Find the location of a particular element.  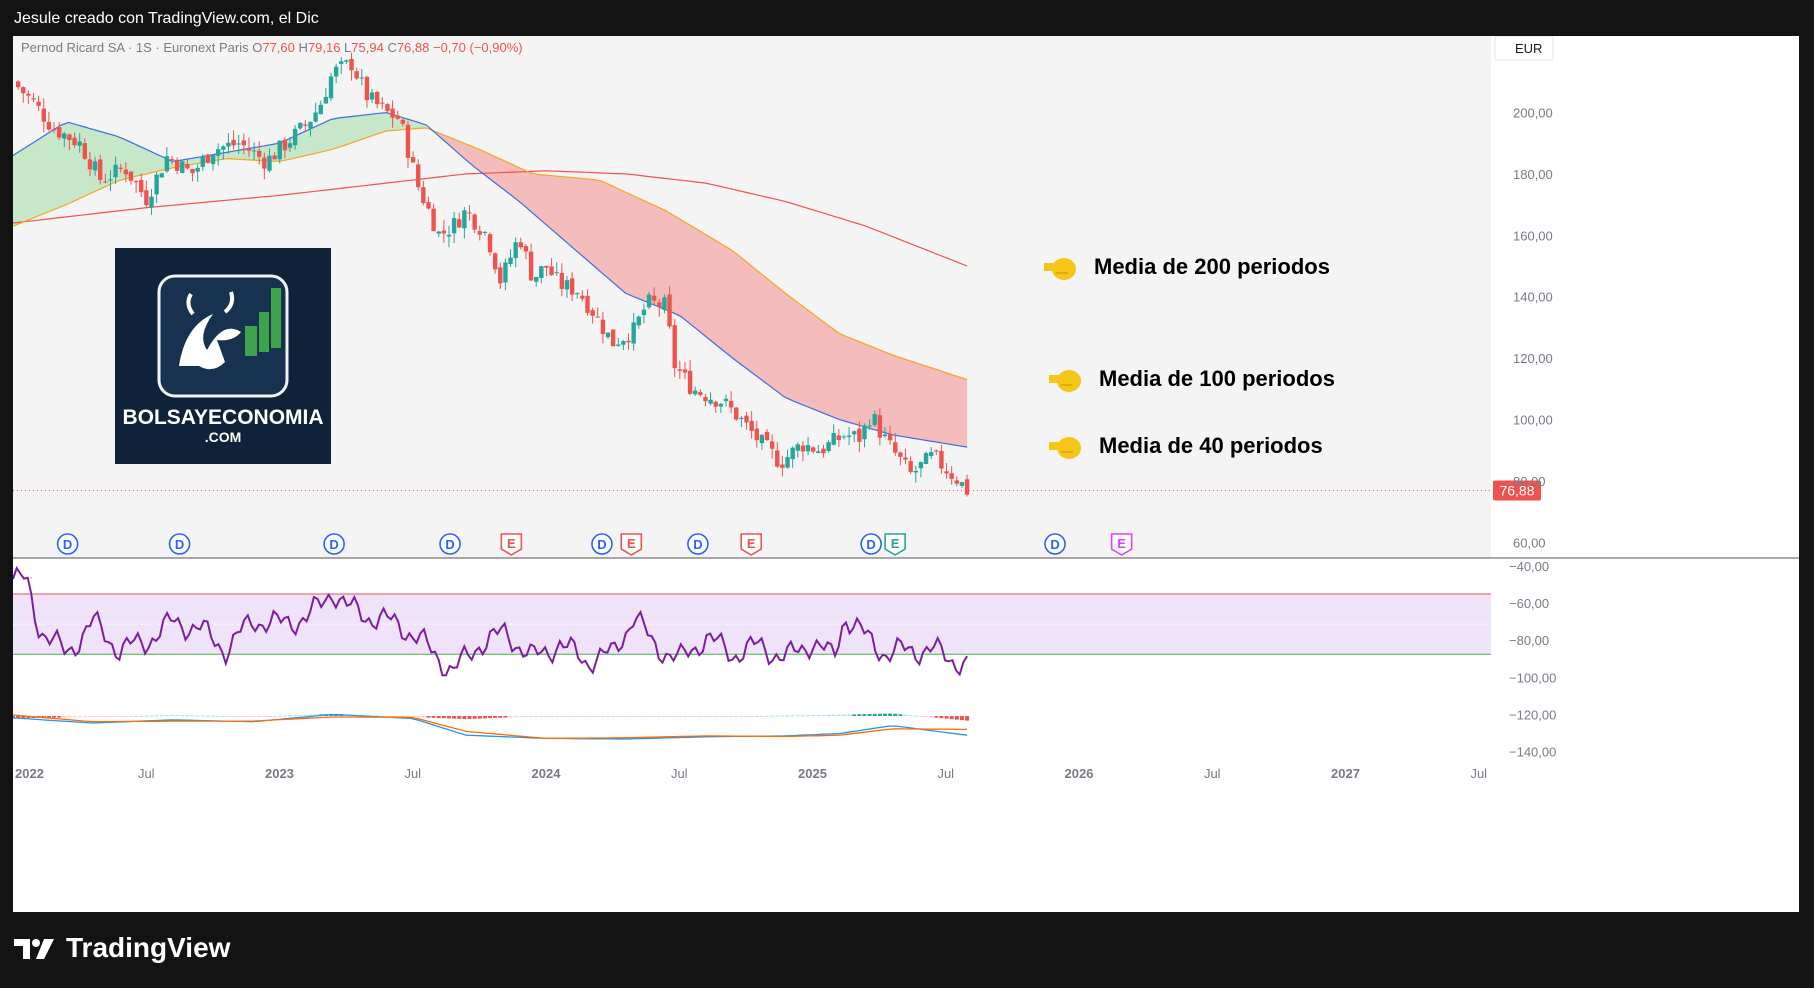

annotation-label: Media de 100 periodos is located at coordinates (1217, 378).